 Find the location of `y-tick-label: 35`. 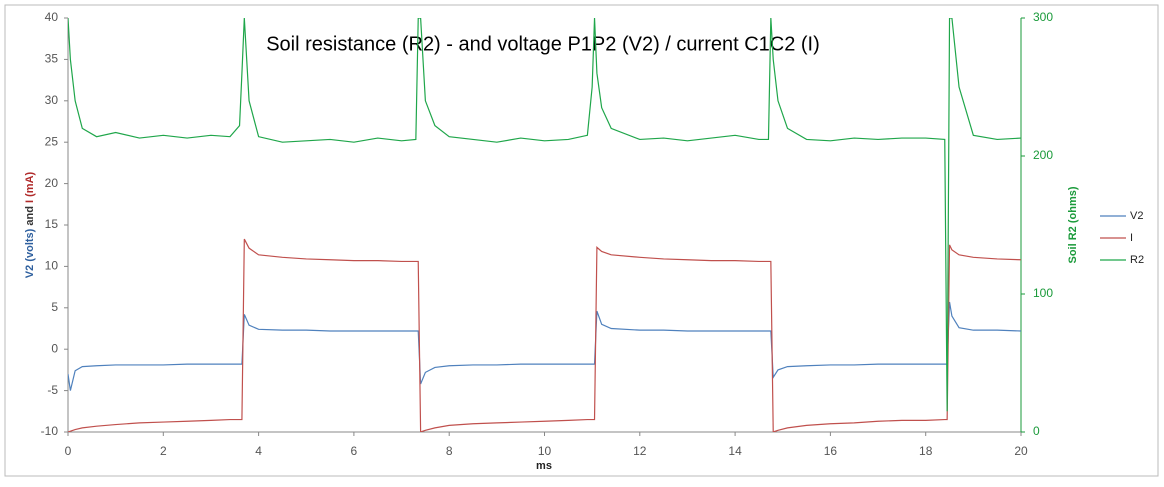

y-tick-label: 35 is located at coordinates (52, 59).